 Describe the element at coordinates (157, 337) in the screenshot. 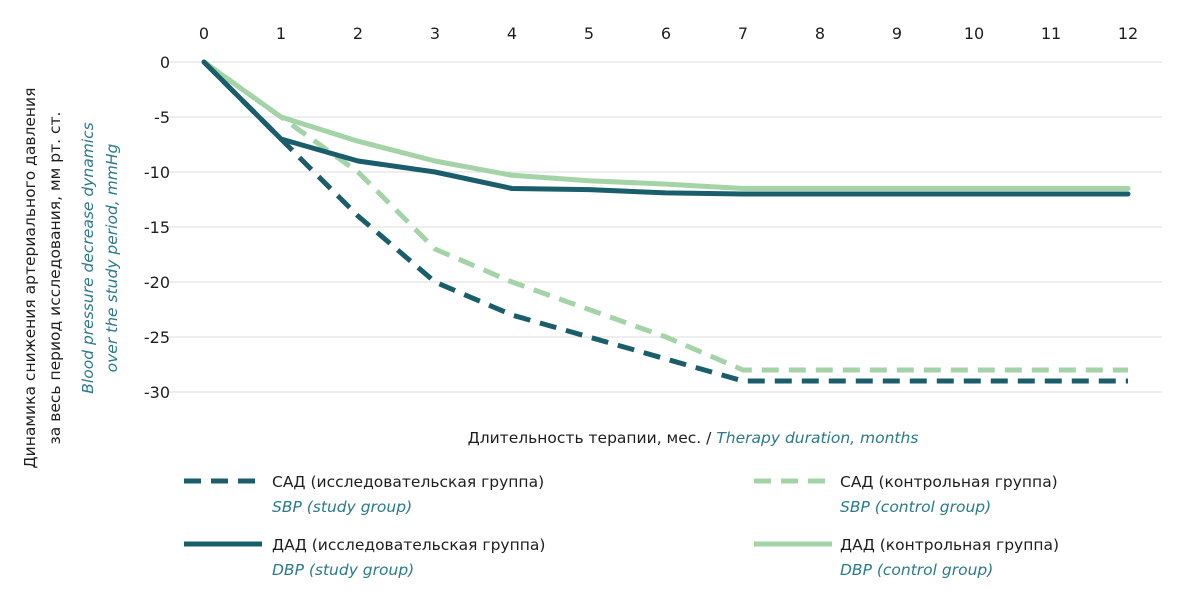

I see `y-tick-label-5: -25` at that location.